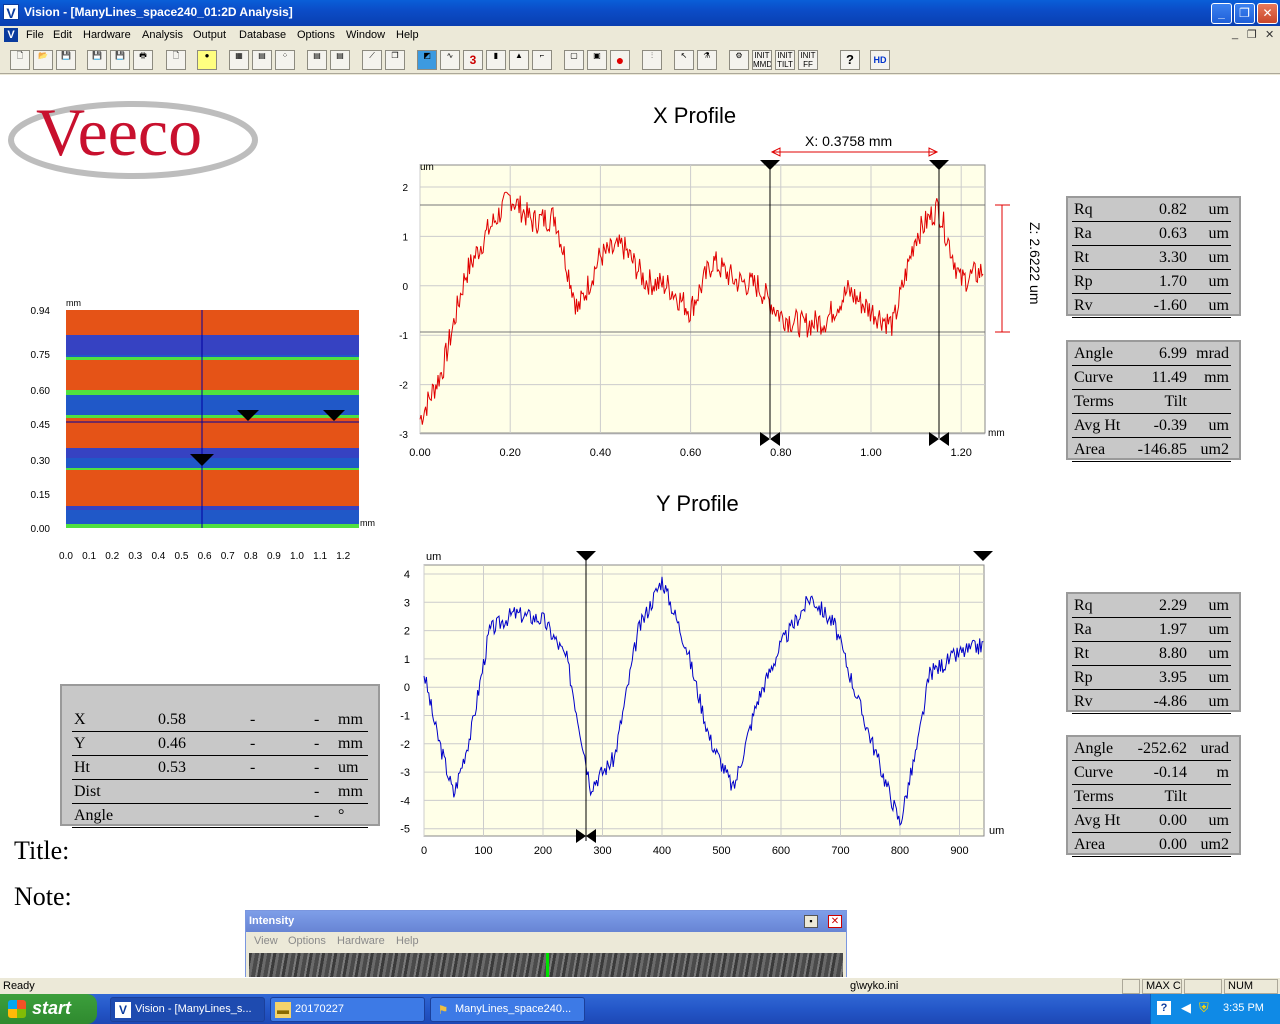 The image size is (1280, 1024). What do you see at coordinates (340, 60) in the screenshot?
I see `table2-icon: ▤` at bounding box center [340, 60].